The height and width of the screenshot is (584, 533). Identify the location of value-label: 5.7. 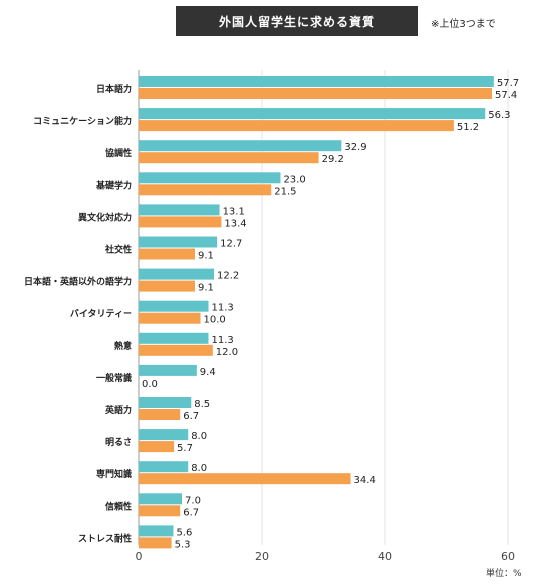
(185, 448).